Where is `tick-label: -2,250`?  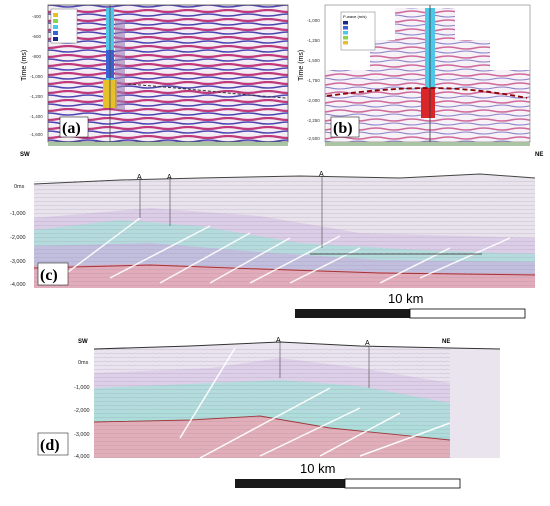 tick-label: -2,250 is located at coordinates (313, 120).